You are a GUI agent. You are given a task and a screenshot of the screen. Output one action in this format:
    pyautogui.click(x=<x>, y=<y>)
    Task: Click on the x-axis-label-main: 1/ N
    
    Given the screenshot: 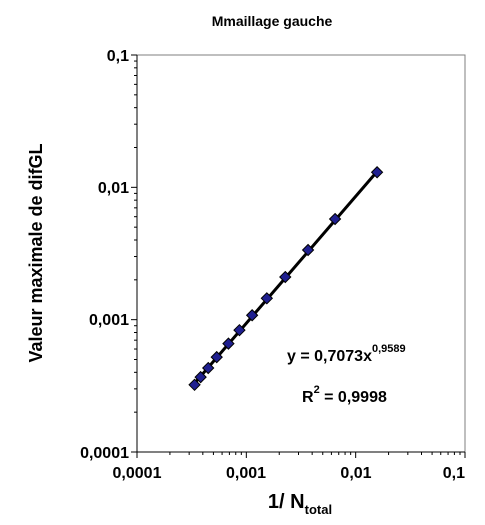 What is the action you would take?
    pyautogui.click(x=286, y=502)
    